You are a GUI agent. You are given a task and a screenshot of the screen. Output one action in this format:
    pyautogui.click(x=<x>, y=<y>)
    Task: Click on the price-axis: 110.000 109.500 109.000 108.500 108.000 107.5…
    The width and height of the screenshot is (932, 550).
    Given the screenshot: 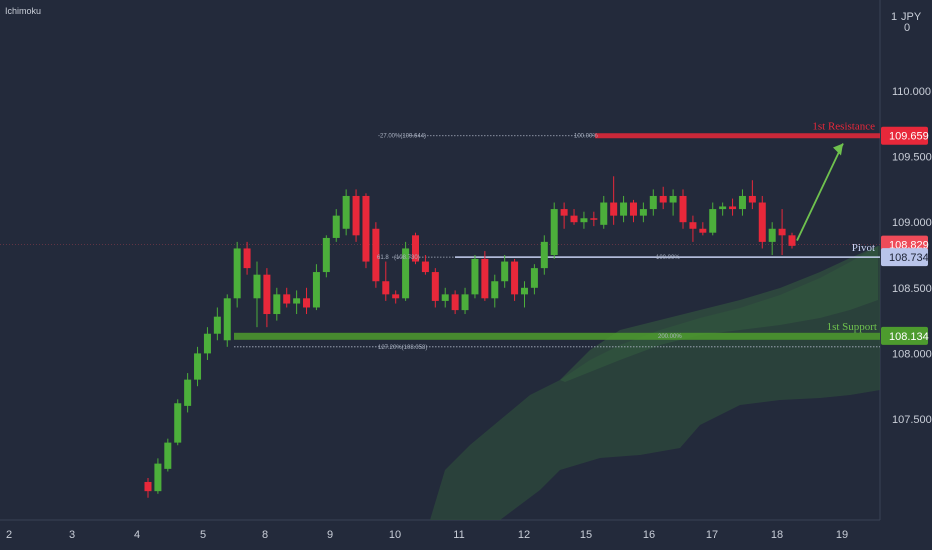 What is the action you would take?
    pyautogui.click(x=906, y=218)
    